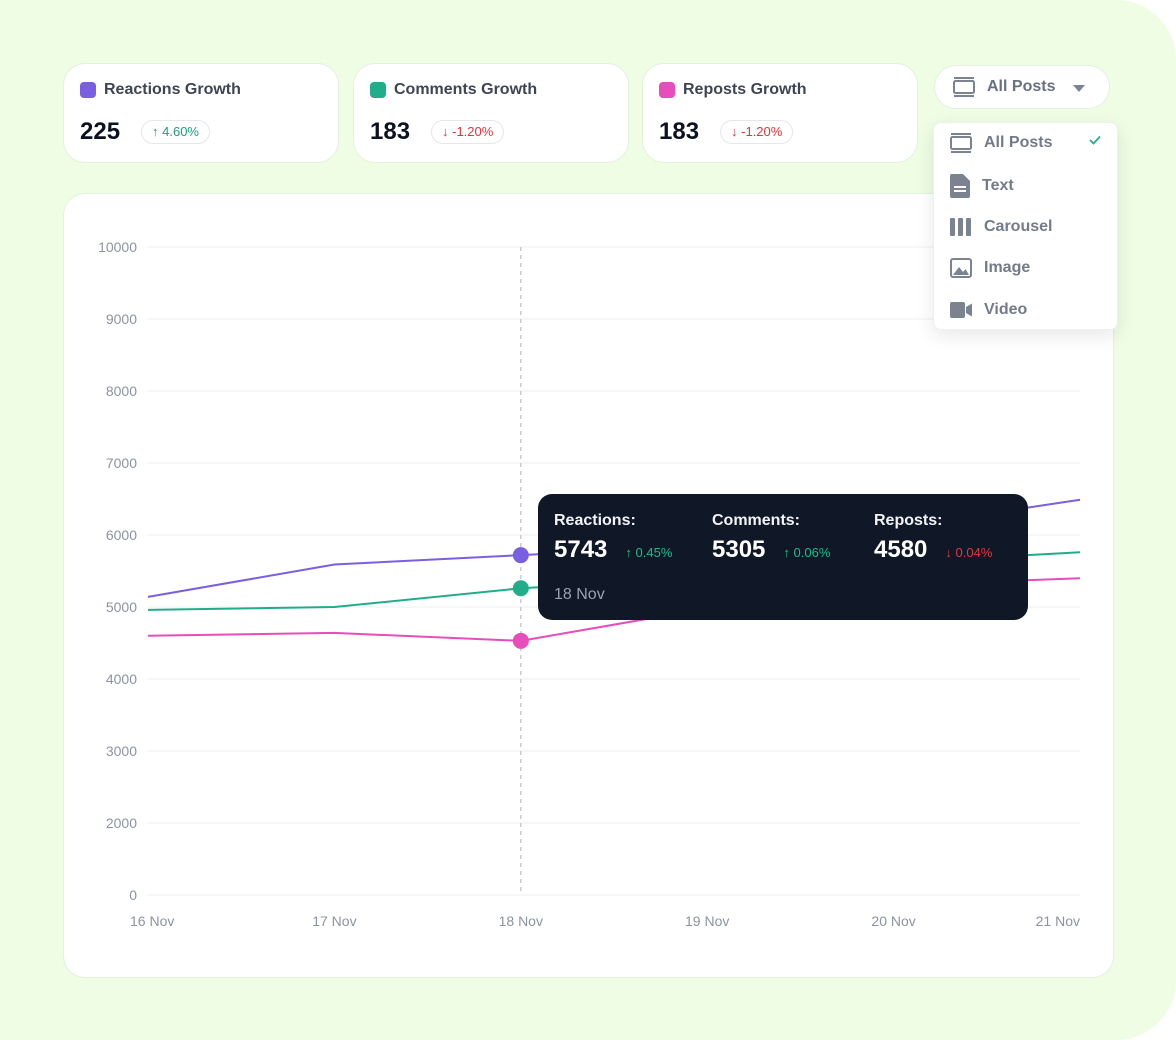  I want to click on tooltip-change: ↓ 0.04%, so click(969, 552).